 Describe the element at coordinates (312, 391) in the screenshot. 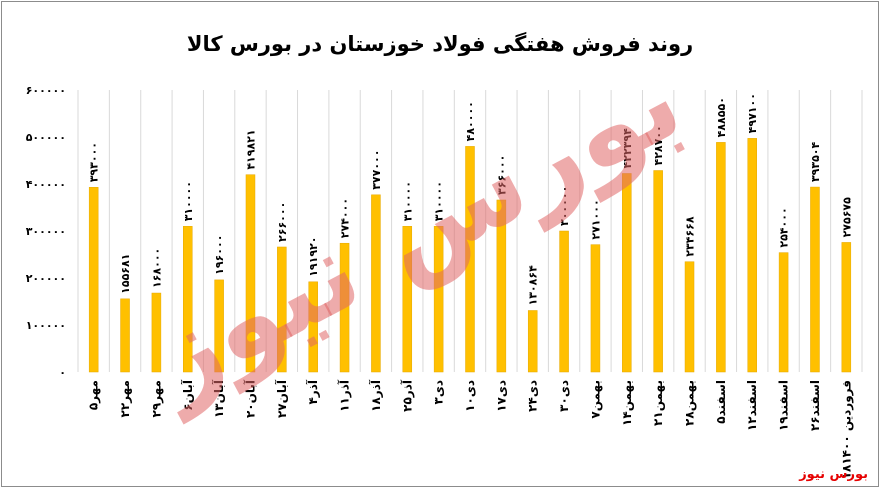

I see `category-label: ۴آذر` at that location.